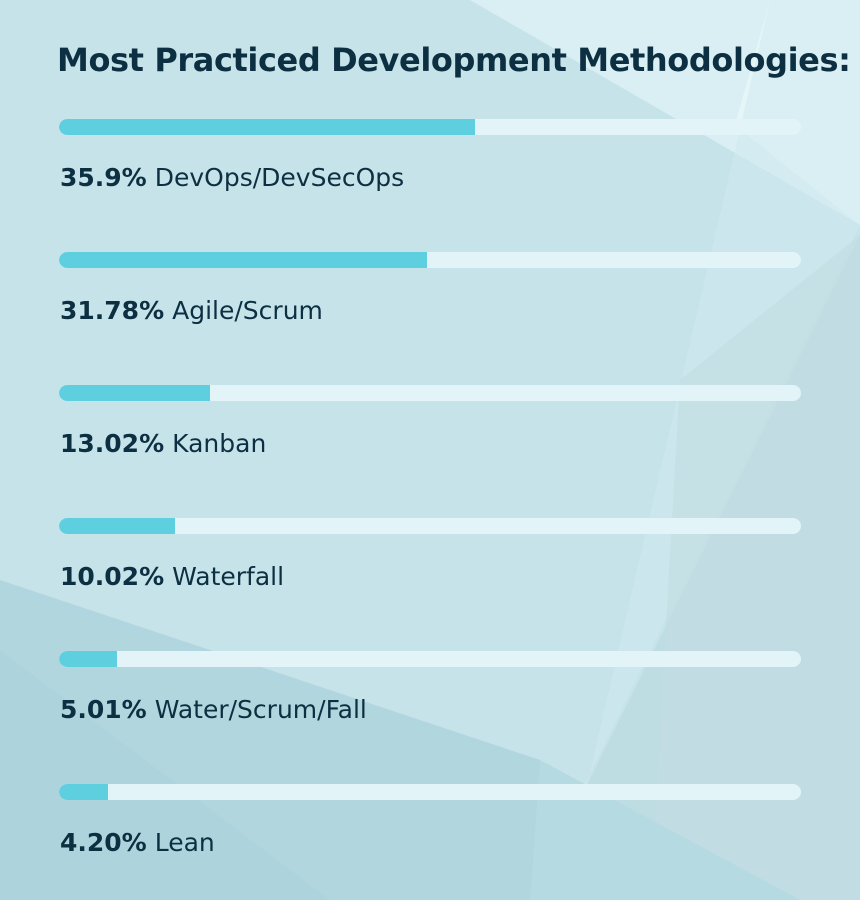 This screenshot has width=860, height=900. Describe the element at coordinates (103, 842) in the screenshot. I see `bar-value-label: 4.20%` at that location.